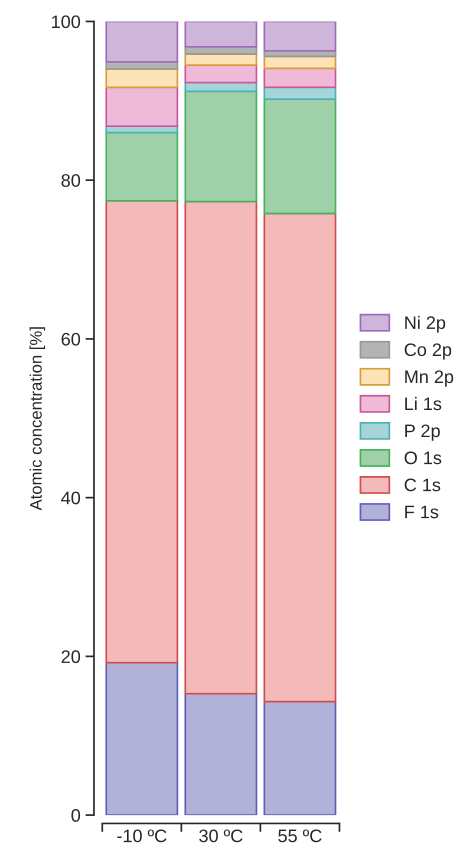  Describe the element at coordinates (422, 432) in the screenshot. I see `legend-label: P 2p` at that location.